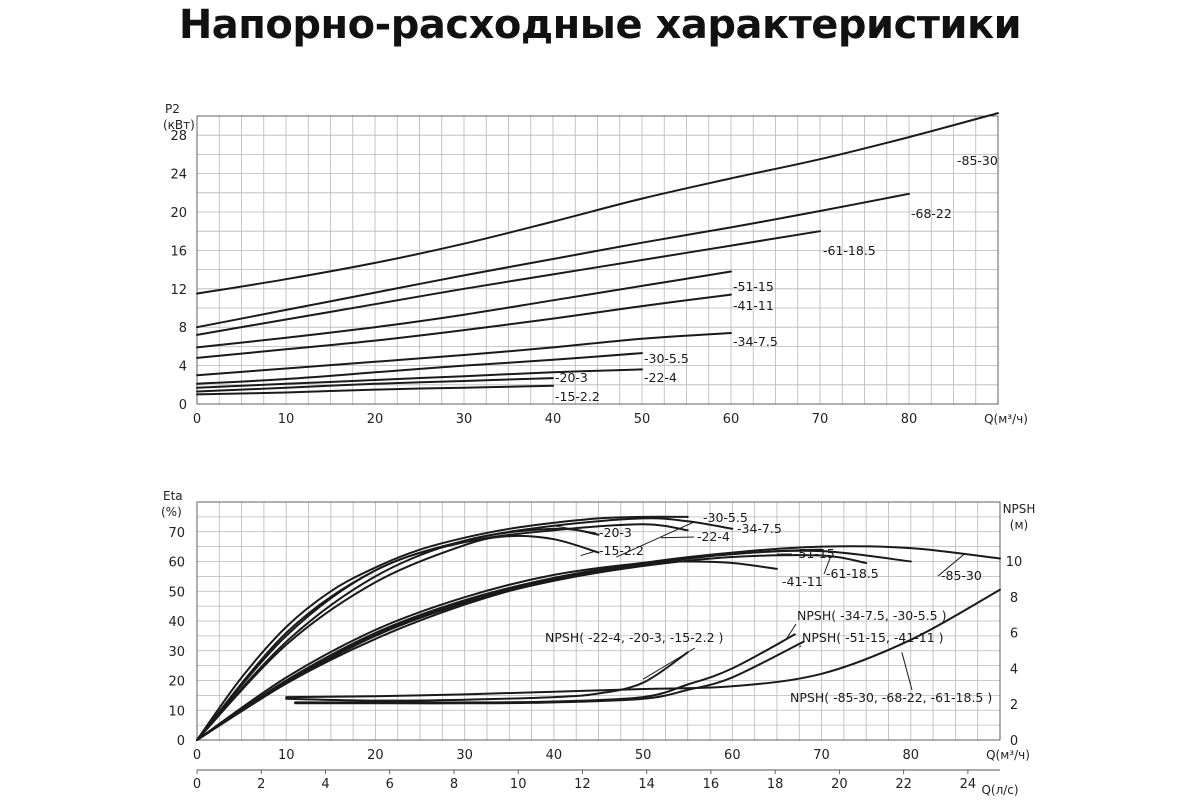 The image size is (1200, 800). I want to click on series-label: NPSH( -22-4, -20-3, -15-2.2 ), so click(634, 637).